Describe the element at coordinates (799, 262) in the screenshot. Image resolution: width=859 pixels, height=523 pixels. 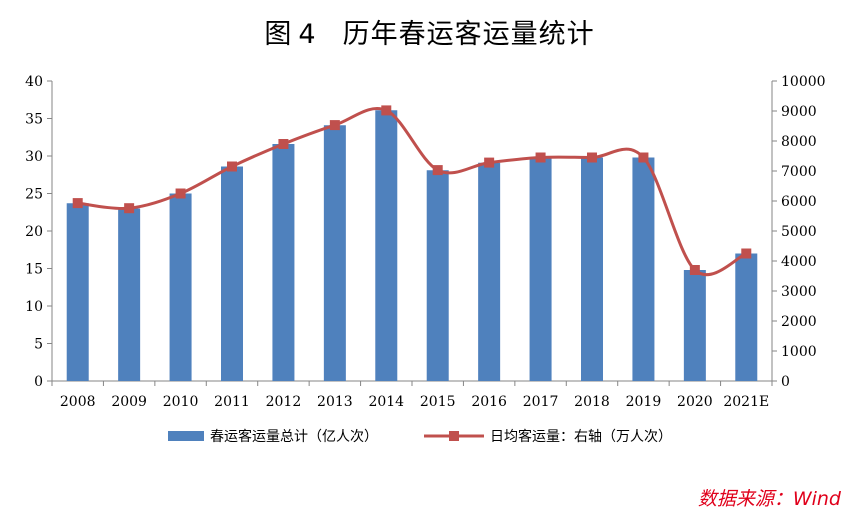
I see `y-right-tick-label: 4000` at that location.